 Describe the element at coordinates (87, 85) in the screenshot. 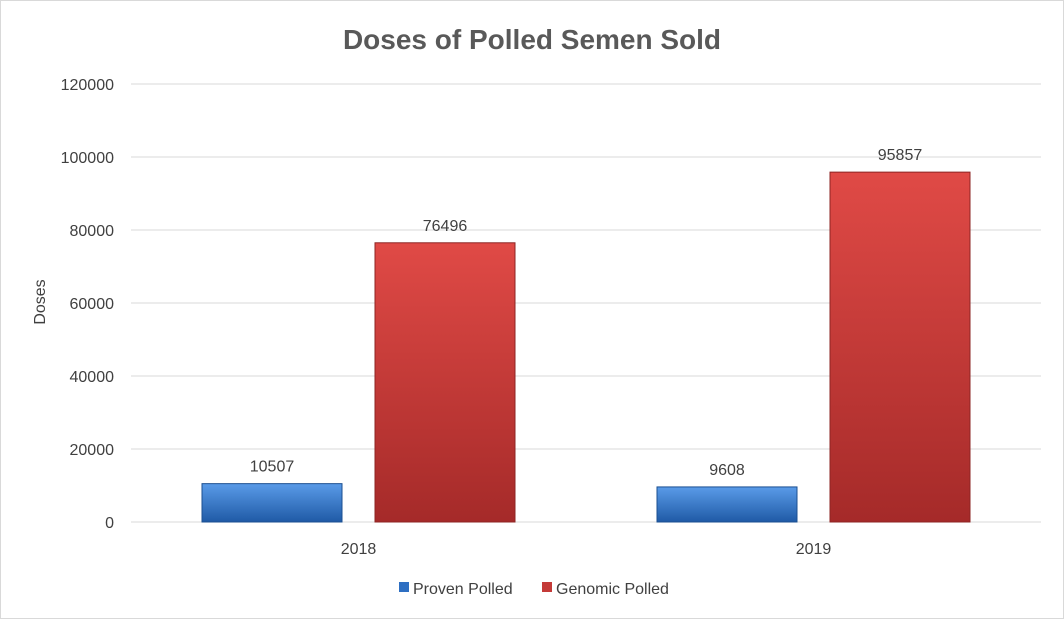

I see `y-tick-label: 120000` at that location.